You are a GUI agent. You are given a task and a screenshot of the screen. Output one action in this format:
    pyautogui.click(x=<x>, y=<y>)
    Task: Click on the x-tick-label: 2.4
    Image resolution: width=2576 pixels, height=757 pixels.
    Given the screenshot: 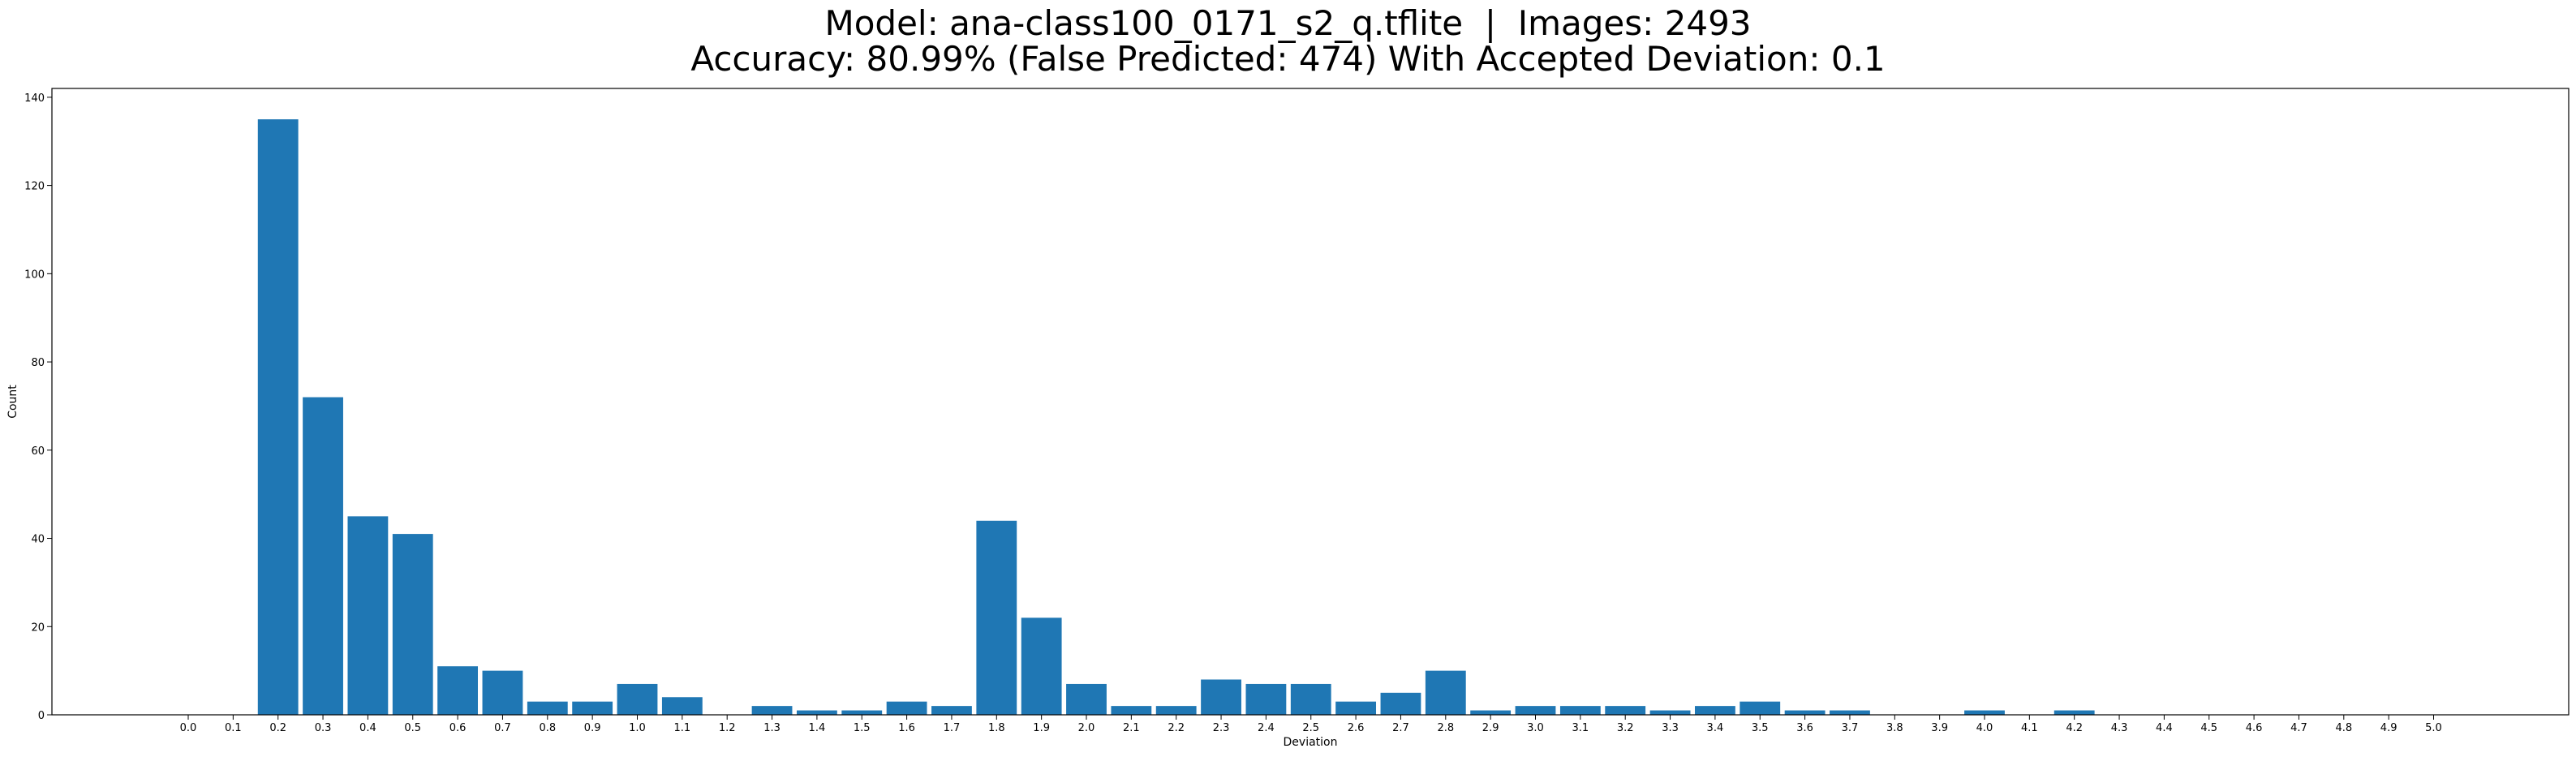 What is the action you would take?
    pyautogui.click(x=1266, y=728)
    